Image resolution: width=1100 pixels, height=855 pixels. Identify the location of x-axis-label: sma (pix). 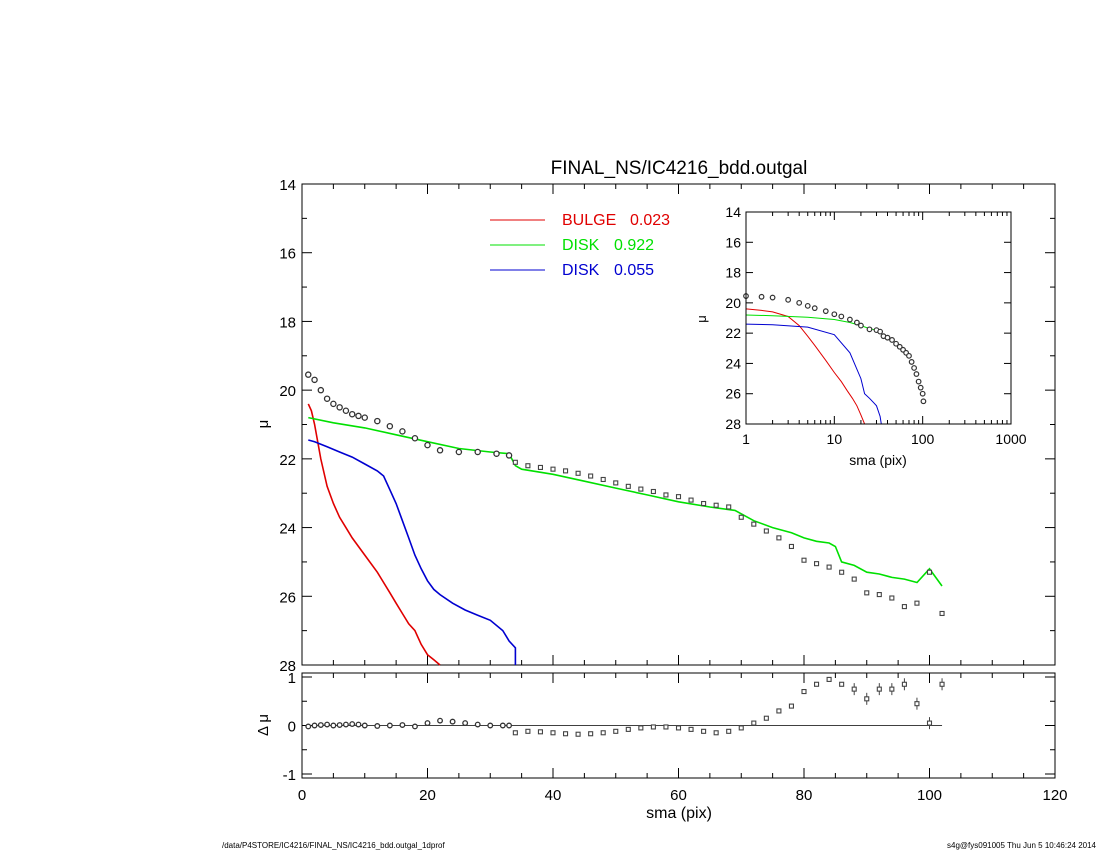
(679, 813).